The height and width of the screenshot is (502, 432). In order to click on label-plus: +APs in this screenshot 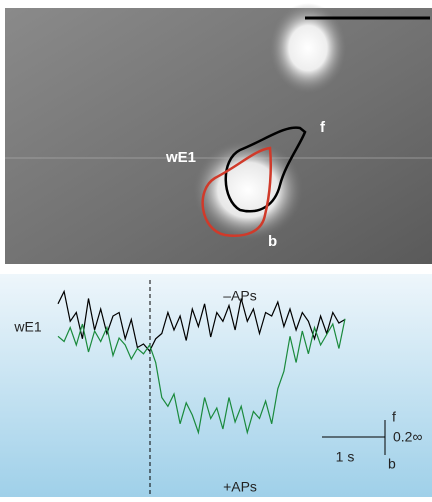, I will do `click(240, 487)`.